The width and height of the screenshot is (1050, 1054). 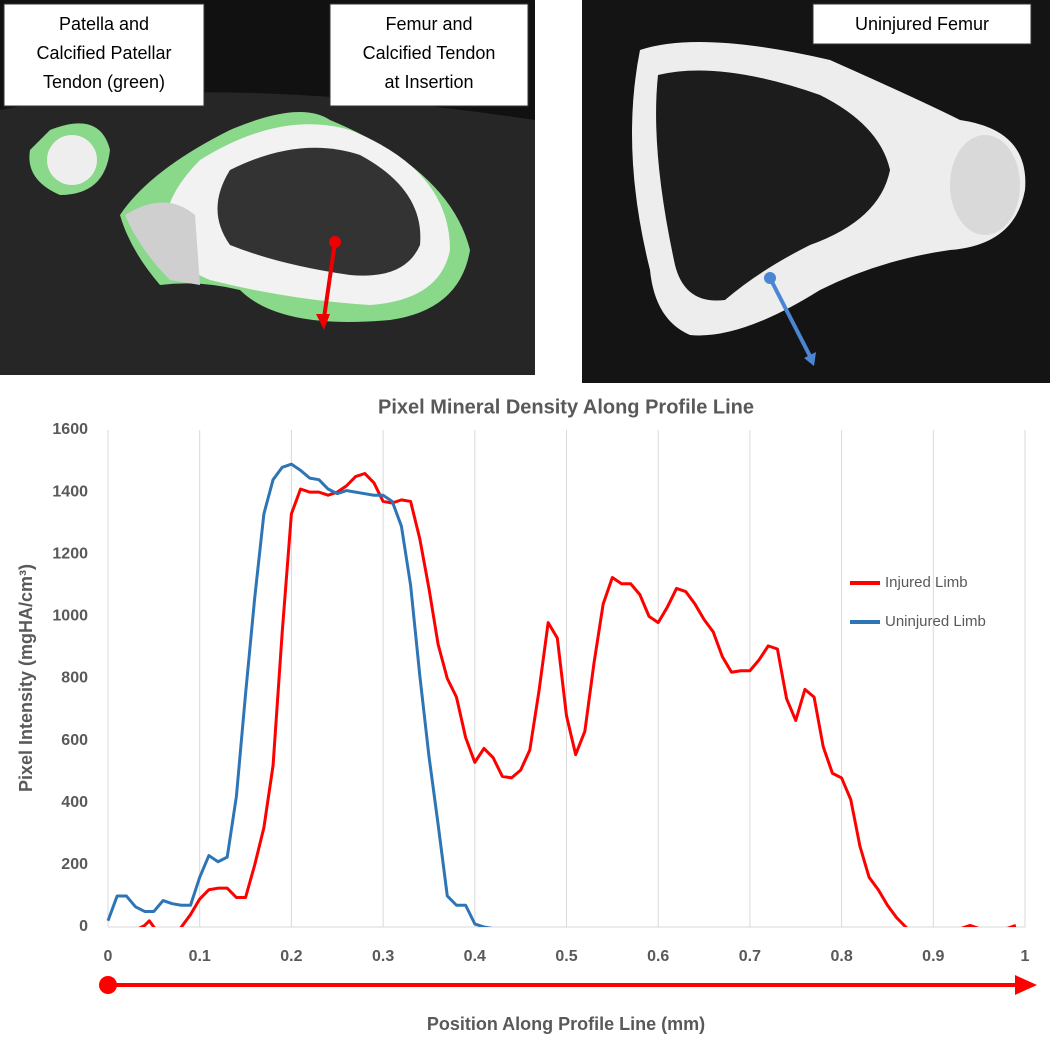 What do you see at coordinates (566, 407) in the screenshot?
I see `chart-title: Pixel Mineral Density Along Profile Line` at bounding box center [566, 407].